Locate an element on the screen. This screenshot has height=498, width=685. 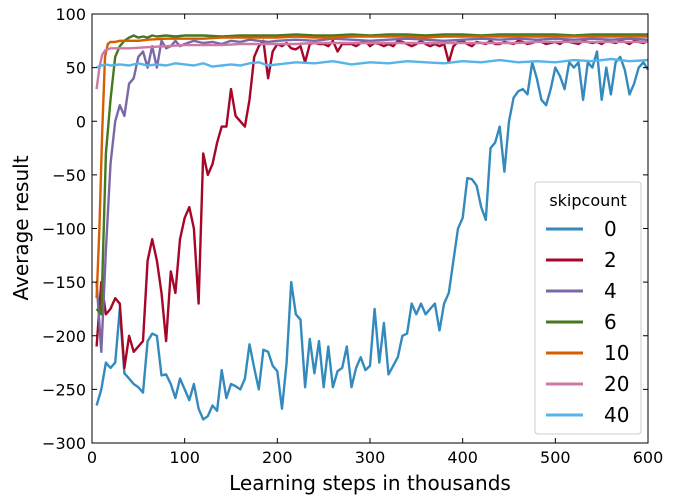
y-tick-label: −50 is located at coordinates (69, 175).